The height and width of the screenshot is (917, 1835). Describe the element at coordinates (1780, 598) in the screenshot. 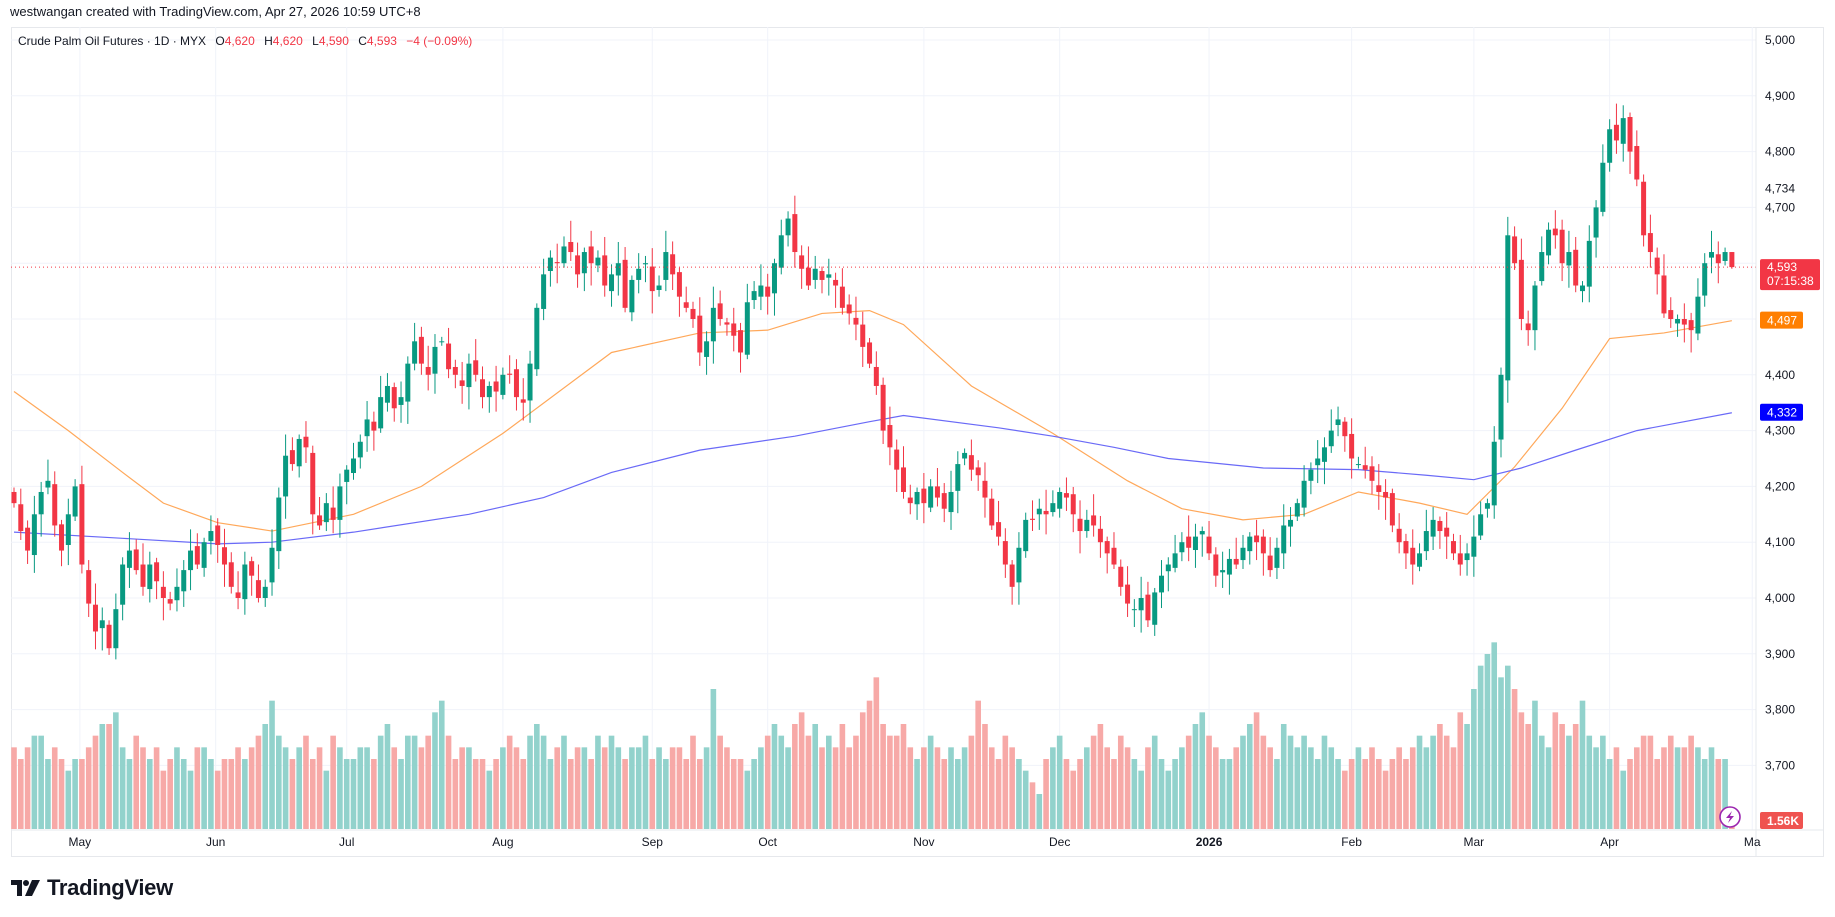

I see `price-tick-label: 4,000` at that location.